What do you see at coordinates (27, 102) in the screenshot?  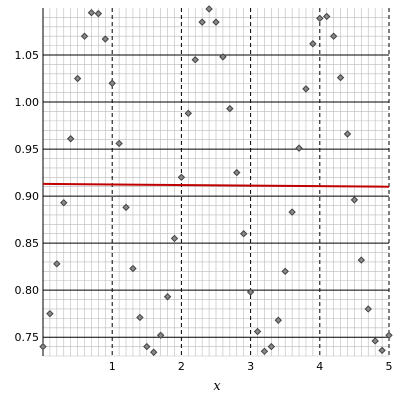 I see `y-tick-label: 1.00` at bounding box center [27, 102].